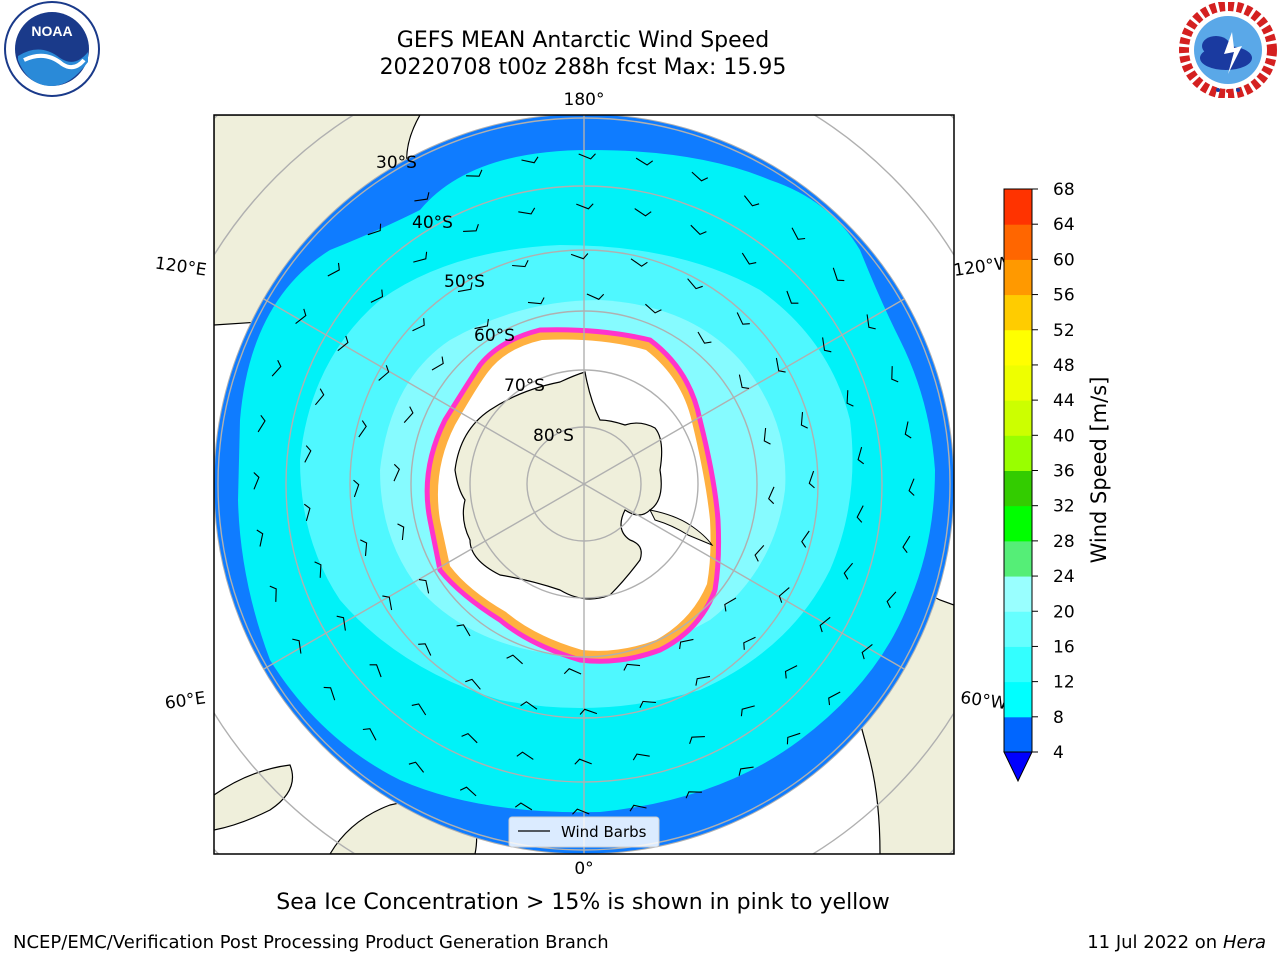  I want to click on legend-label: Wind Barbs, so click(604, 832).